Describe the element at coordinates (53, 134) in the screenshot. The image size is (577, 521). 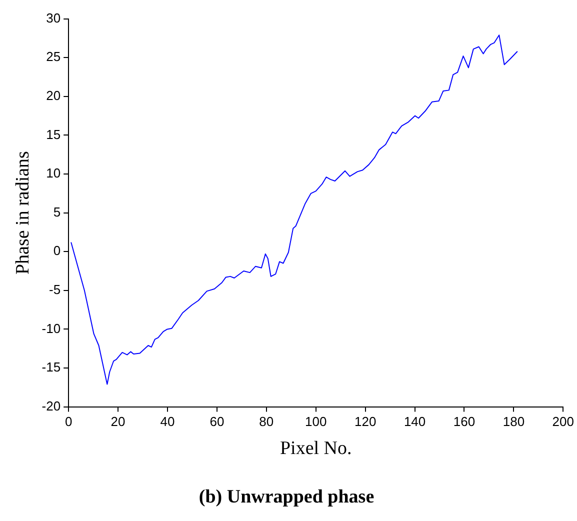
I see `y-tick-label: 15` at that location.